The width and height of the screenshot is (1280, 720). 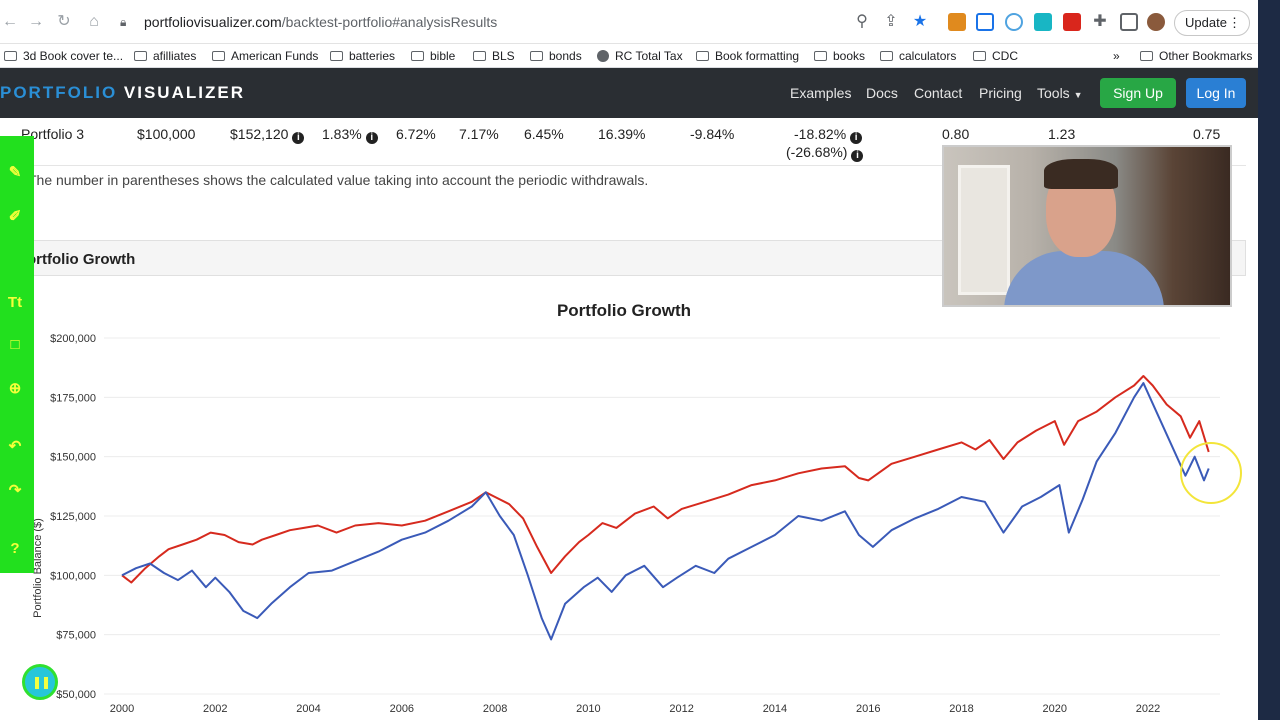 What do you see at coordinates (15, 172) in the screenshot?
I see `pen-tool-icon: ✎` at bounding box center [15, 172].